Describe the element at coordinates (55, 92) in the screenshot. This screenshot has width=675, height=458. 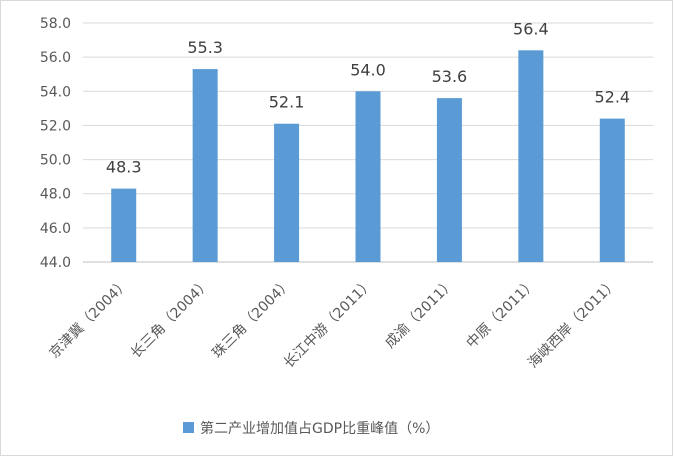
I see `y-tick-label: 54.0` at that location.